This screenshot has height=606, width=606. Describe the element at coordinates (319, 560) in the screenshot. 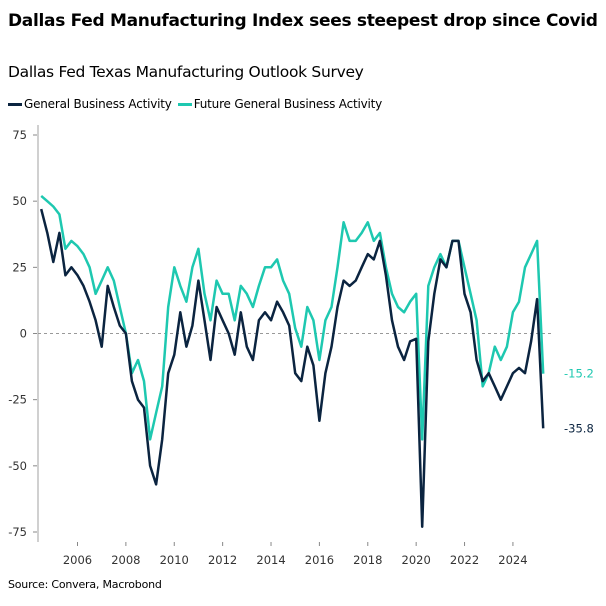

I see `x-tick-label: 2016` at that location.